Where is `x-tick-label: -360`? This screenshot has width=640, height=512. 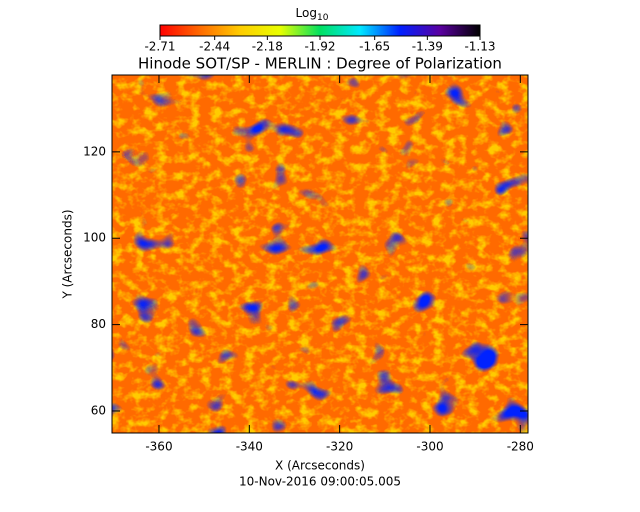
x-tick-label: -360 is located at coordinates (158, 447).